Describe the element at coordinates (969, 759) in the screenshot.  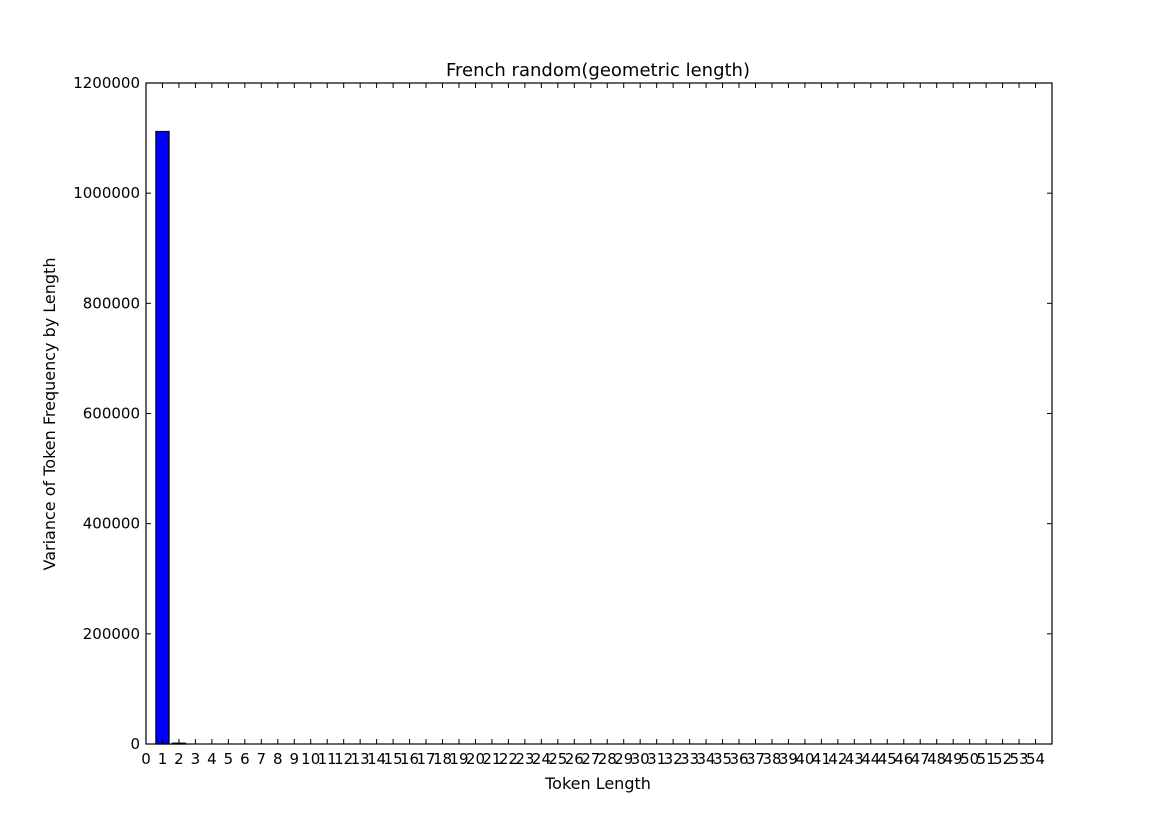
I see `x-tick-label: 50` at that location.